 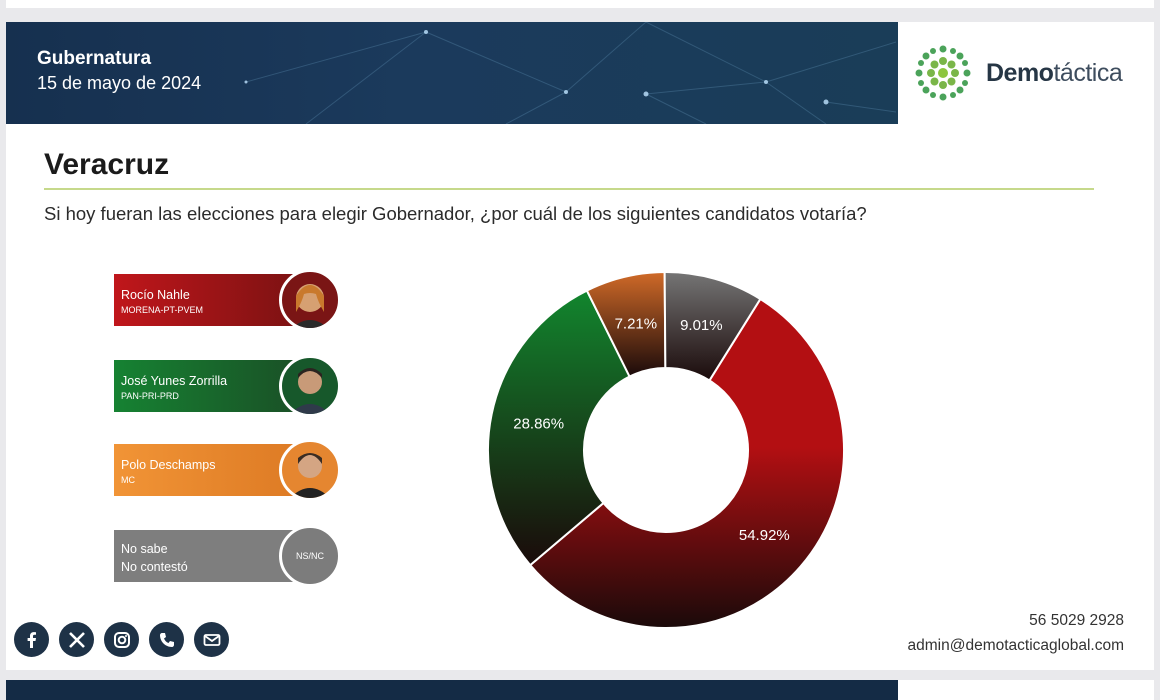 What do you see at coordinates (211, 639) in the screenshot?
I see `mail-icon` at bounding box center [211, 639].